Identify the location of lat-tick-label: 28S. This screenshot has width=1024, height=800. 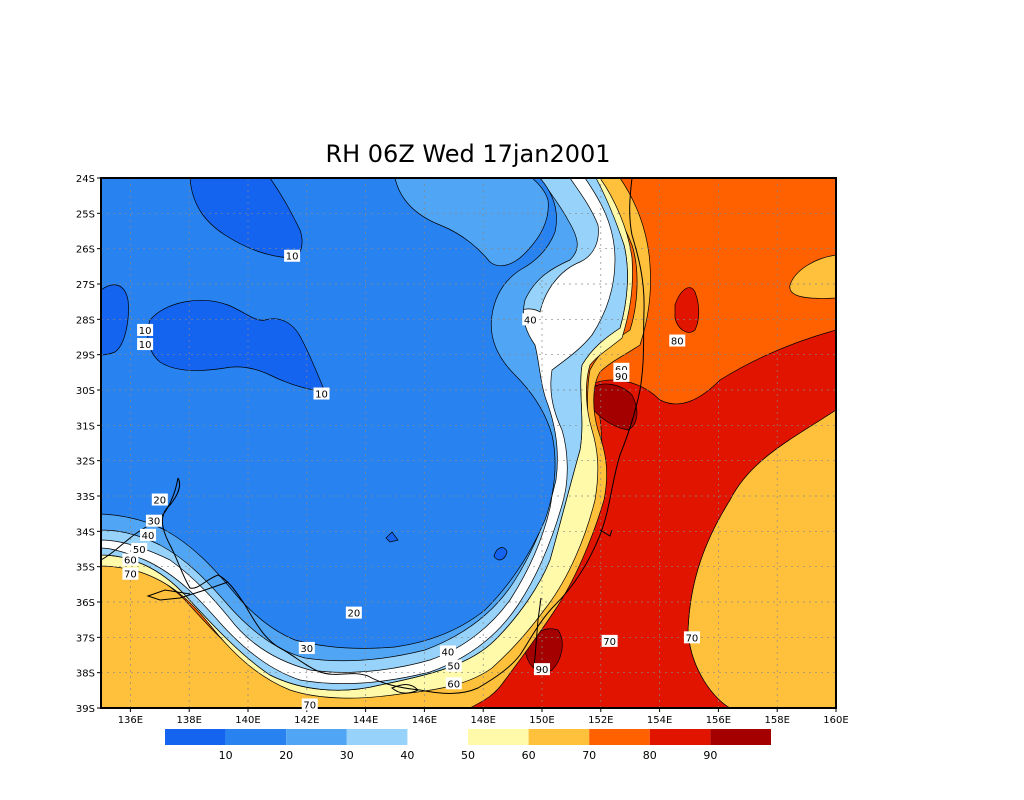
(85, 320).